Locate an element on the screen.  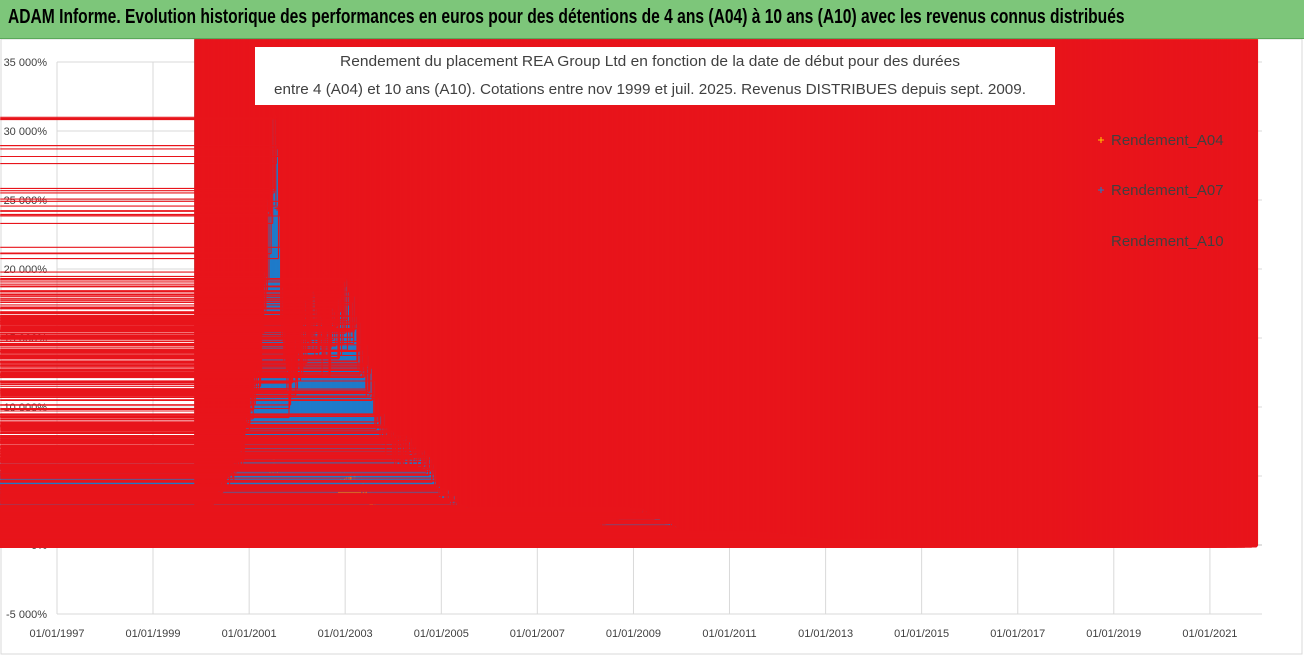
x-tick-label: 01/01/2009 is located at coordinates (633, 634).